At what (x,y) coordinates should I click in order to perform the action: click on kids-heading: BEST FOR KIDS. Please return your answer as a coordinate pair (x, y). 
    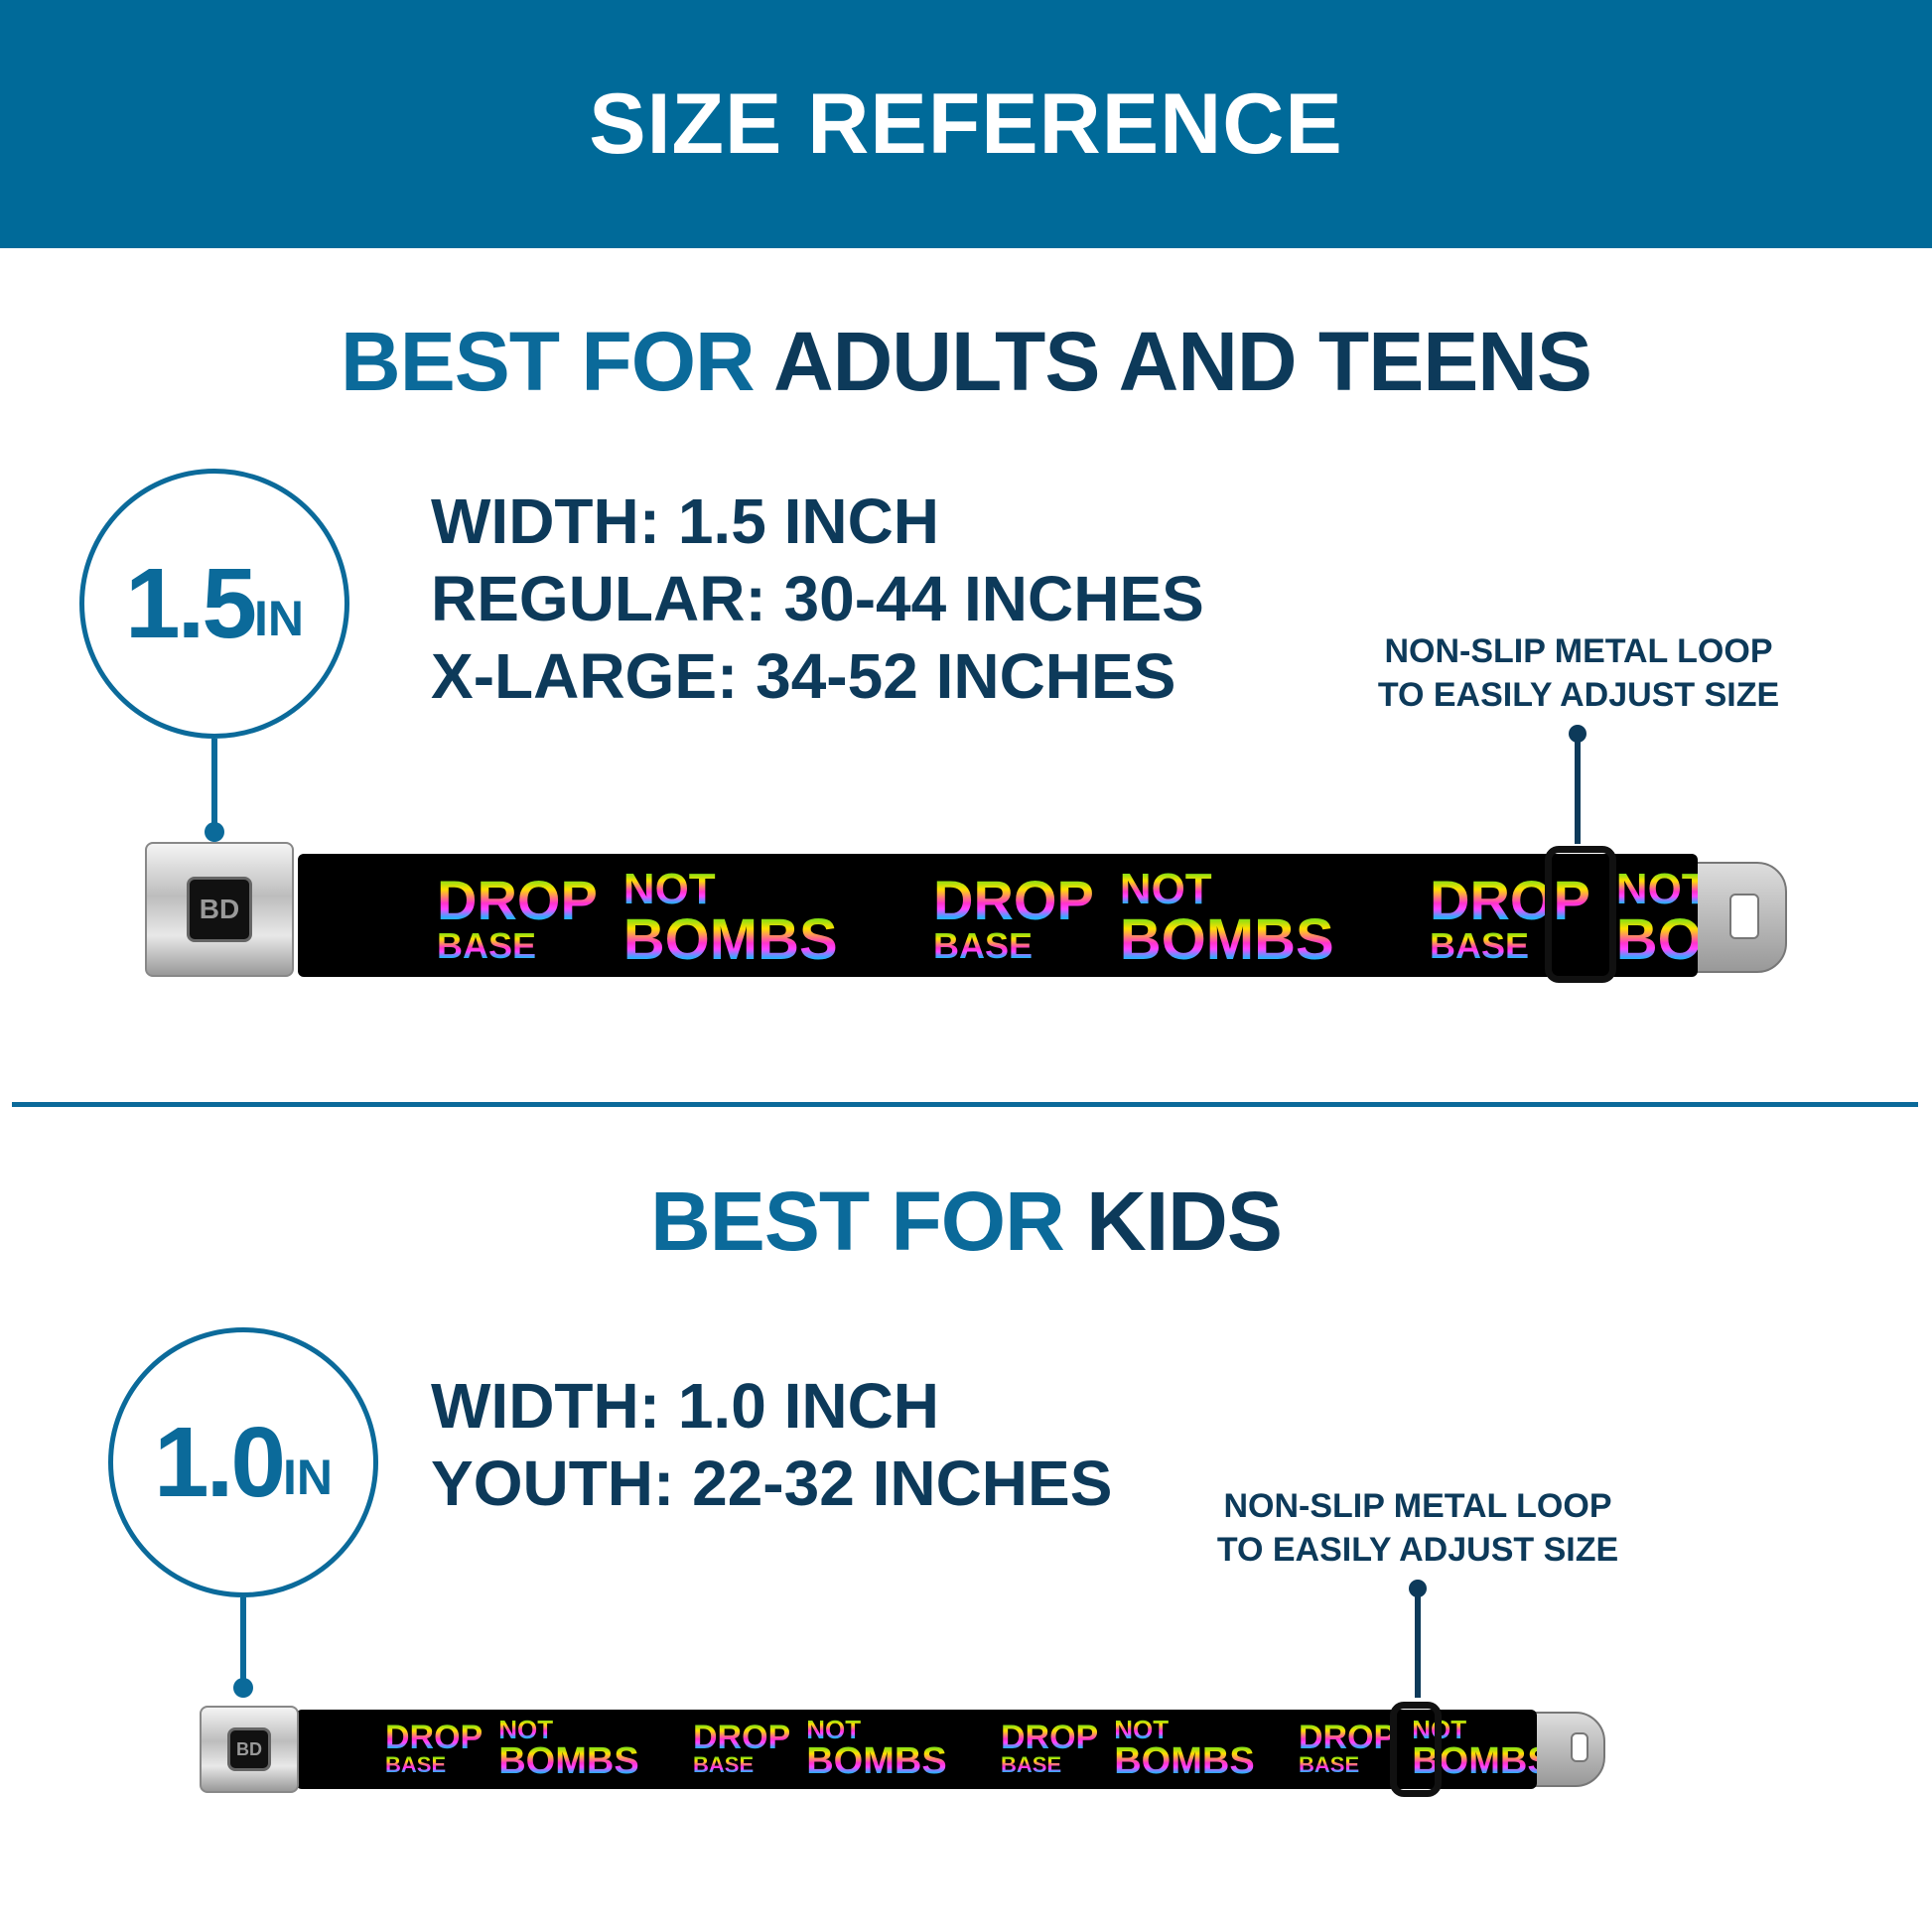
    Looking at the image, I should click on (966, 1221).